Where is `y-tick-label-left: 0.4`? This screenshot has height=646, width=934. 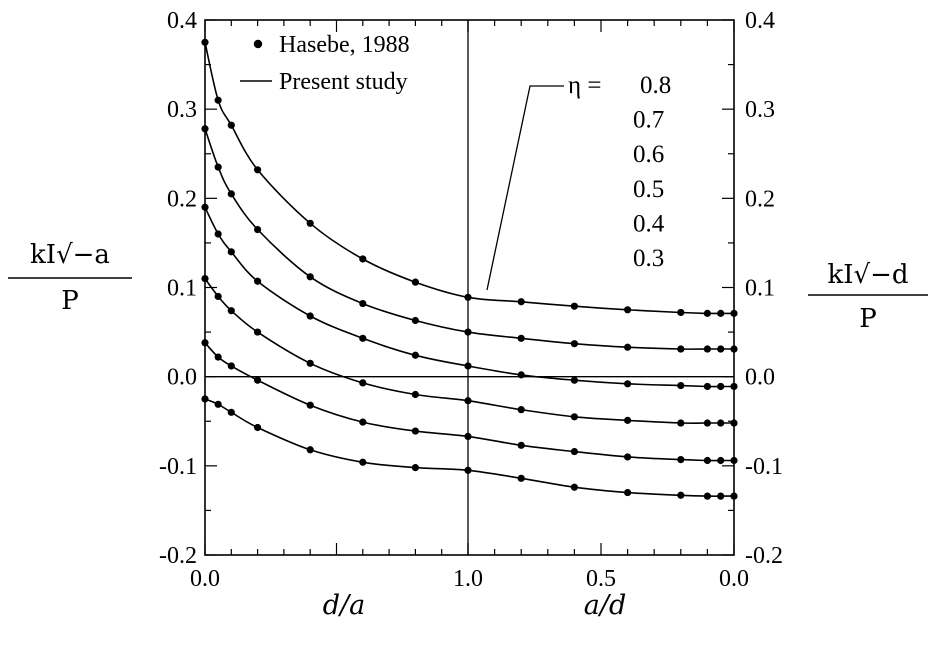 y-tick-label-left: 0.4 is located at coordinates (182, 21).